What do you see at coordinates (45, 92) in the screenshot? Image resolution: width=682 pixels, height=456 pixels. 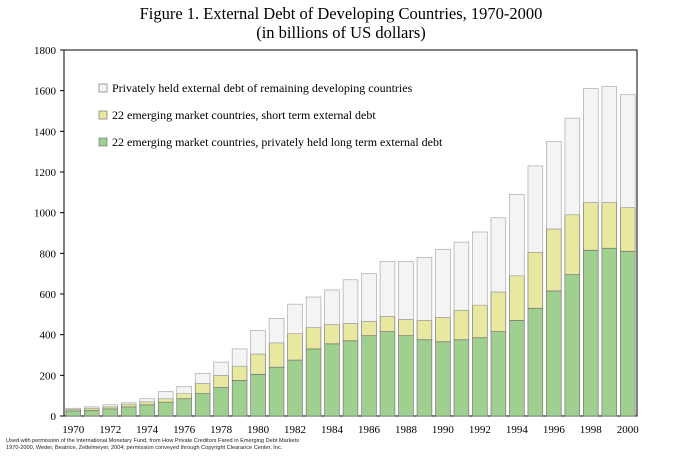 I see `y-tick-label: 1600` at bounding box center [45, 92].